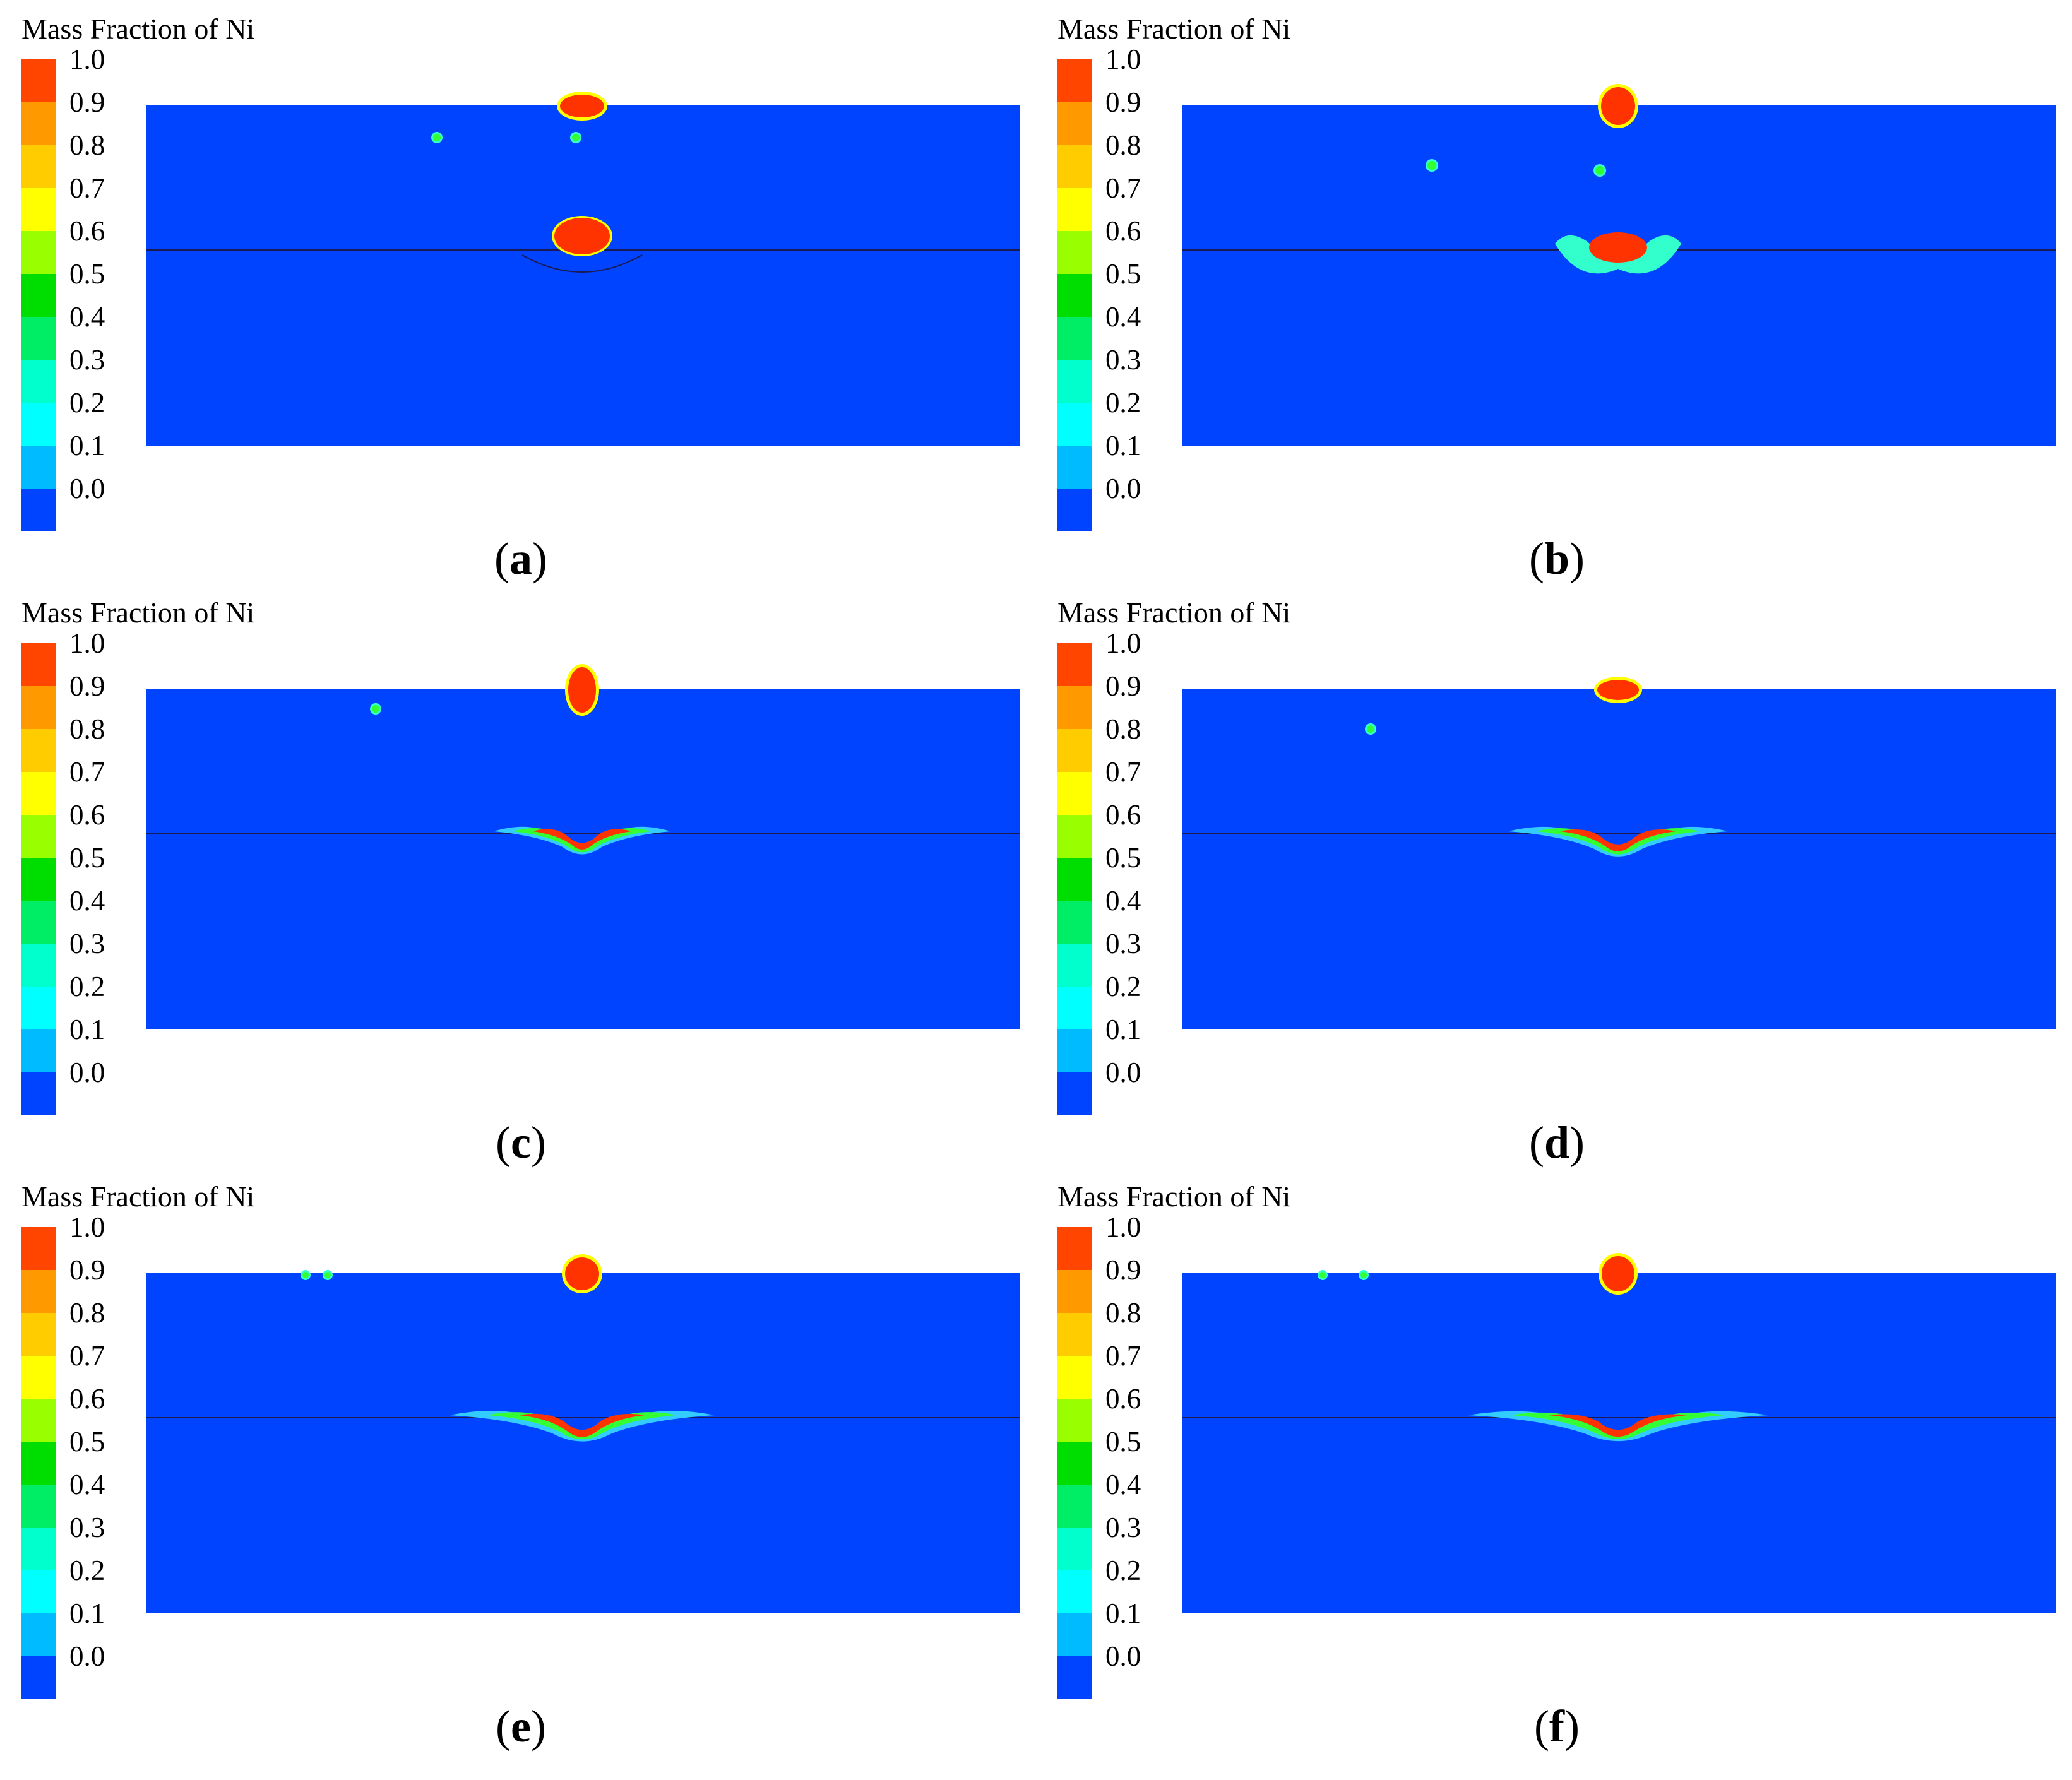 Image resolution: width=2072 pixels, height=1780 pixels. Describe the element at coordinates (1557, 1143) in the screenshot. I see `panel-caption-letter: d` at that location.